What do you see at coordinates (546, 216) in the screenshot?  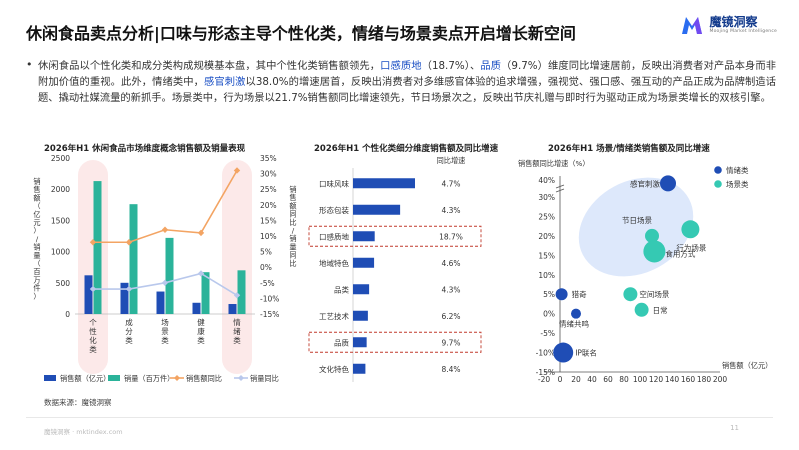 I see `y-tick-label: 25%` at bounding box center [546, 216].